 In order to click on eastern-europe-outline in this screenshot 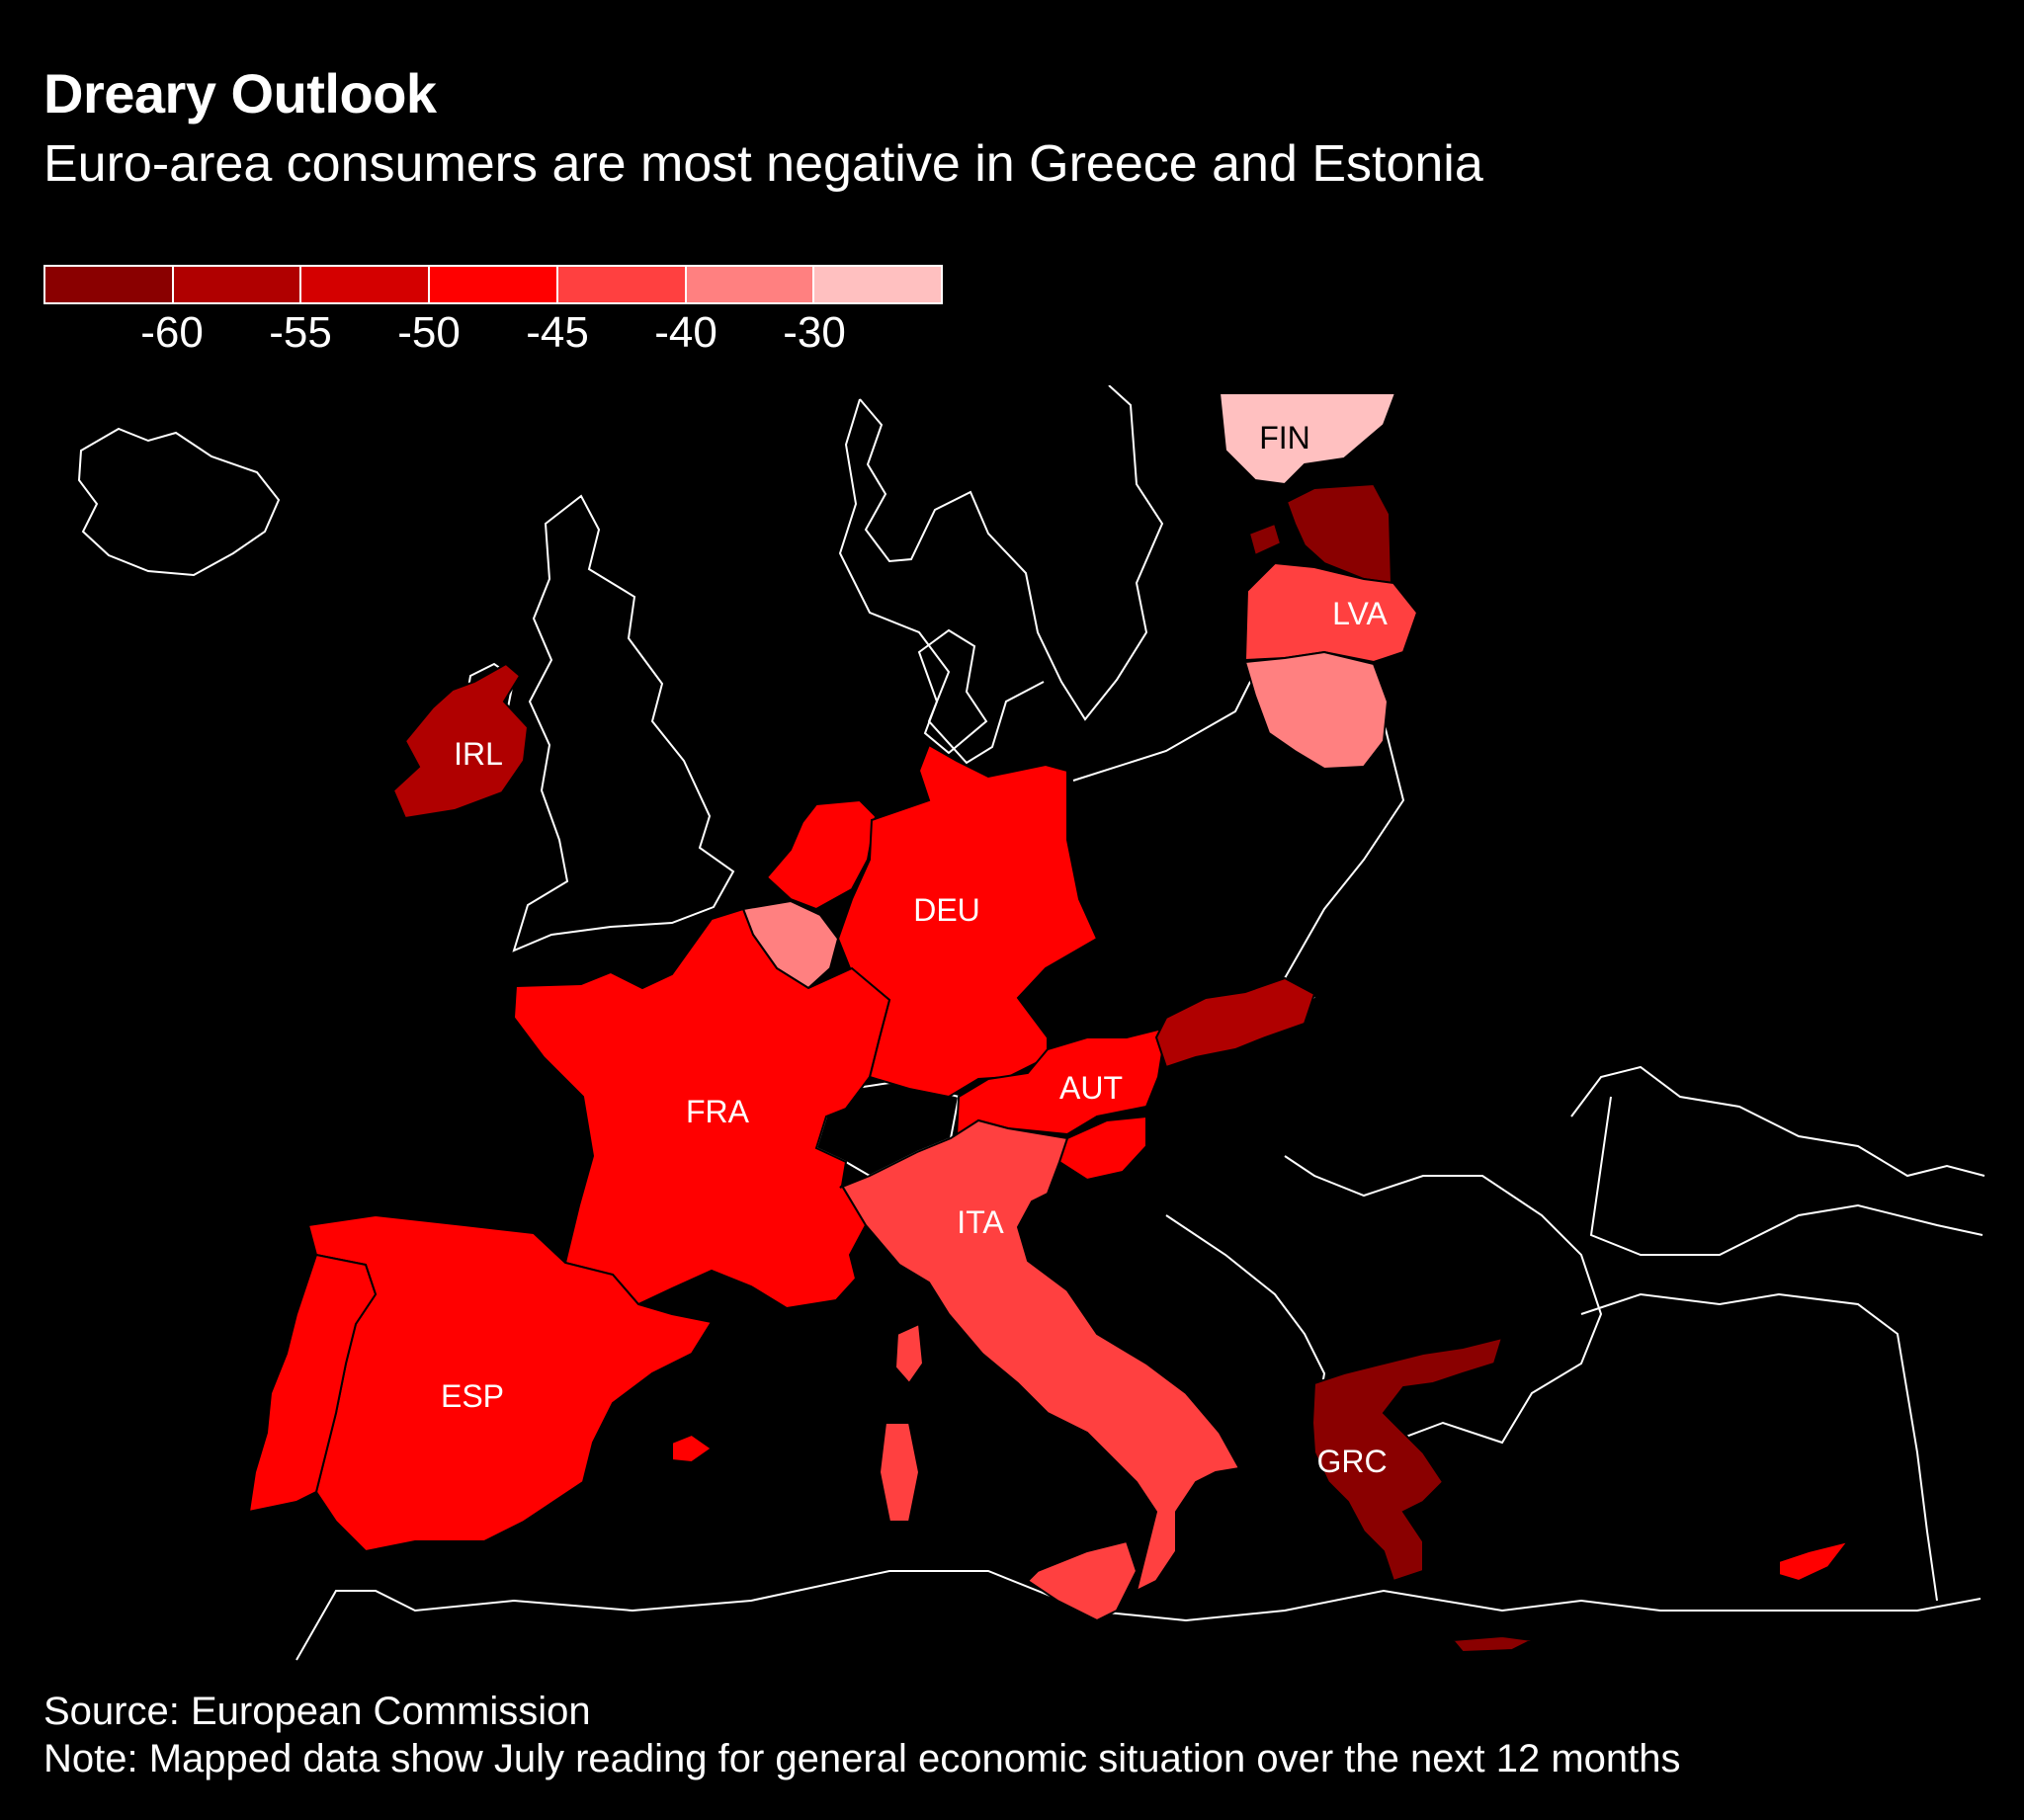, I will do `click(1238, 834)`.